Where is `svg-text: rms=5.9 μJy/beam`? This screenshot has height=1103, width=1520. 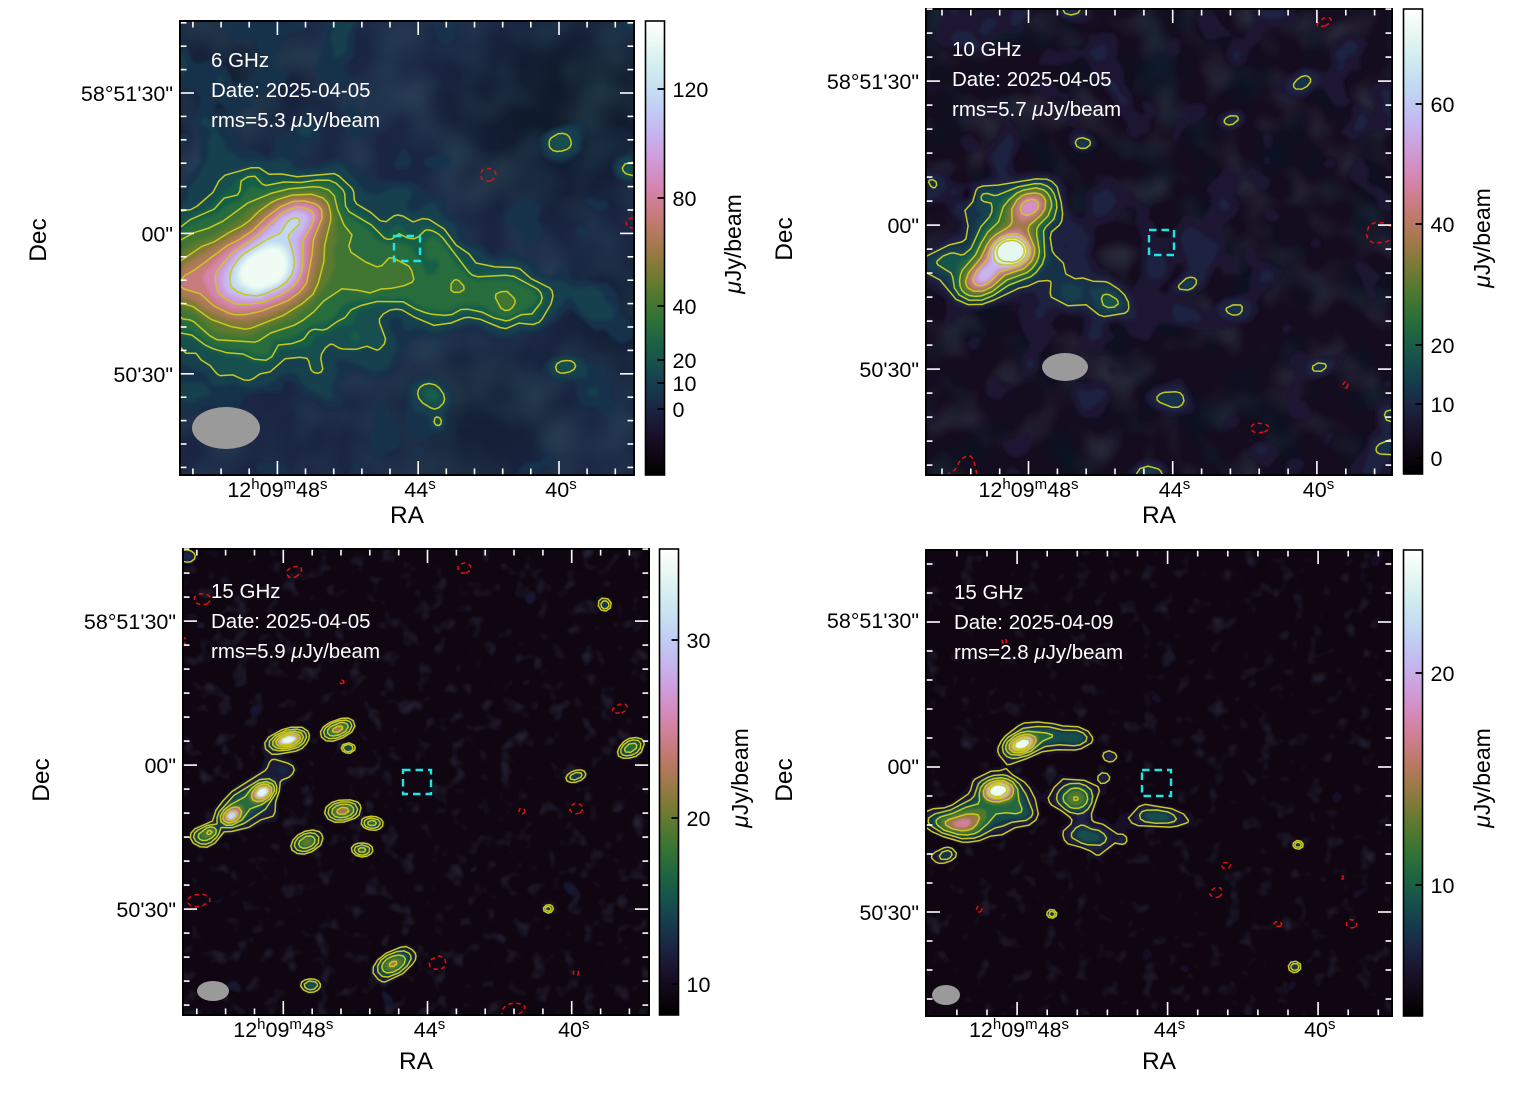 svg-text: rms=5.9 μJy/beam is located at coordinates (295, 651).